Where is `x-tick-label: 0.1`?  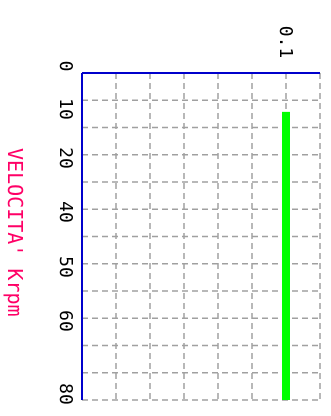
x-tick-label: 0.1 is located at coordinates (285, 42).